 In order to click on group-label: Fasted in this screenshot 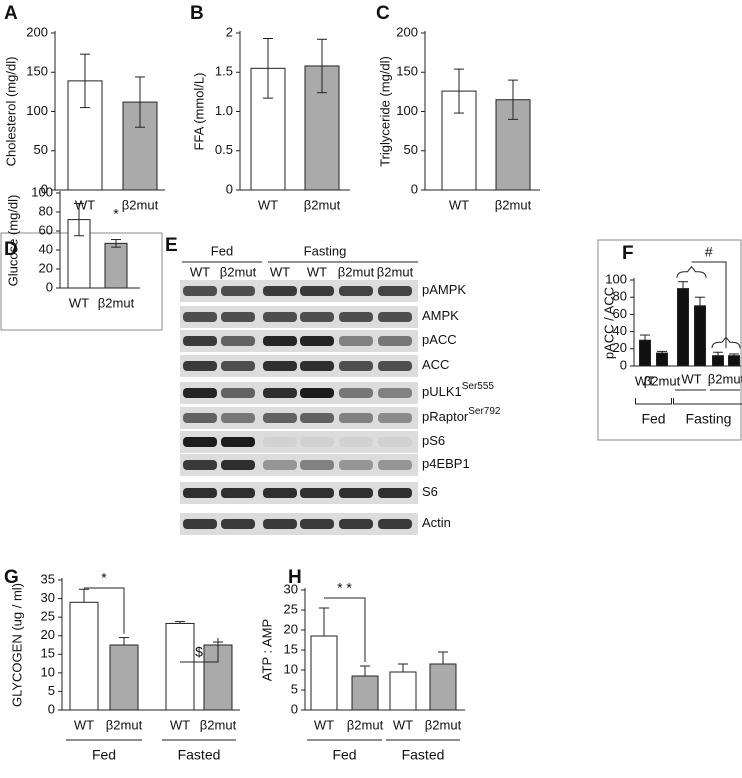, I will do `click(423, 755)`.